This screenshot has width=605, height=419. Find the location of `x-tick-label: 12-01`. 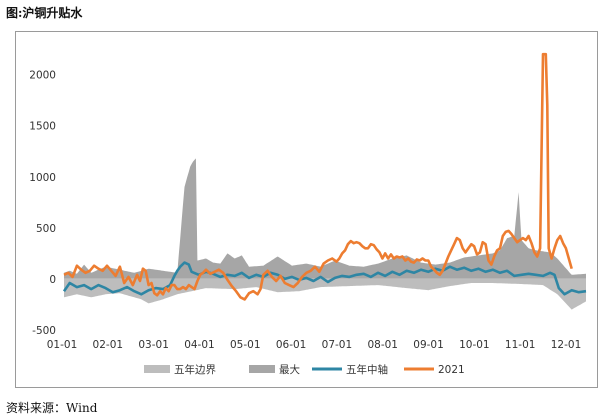

x-tick-label: 12-01 is located at coordinates (566, 345).